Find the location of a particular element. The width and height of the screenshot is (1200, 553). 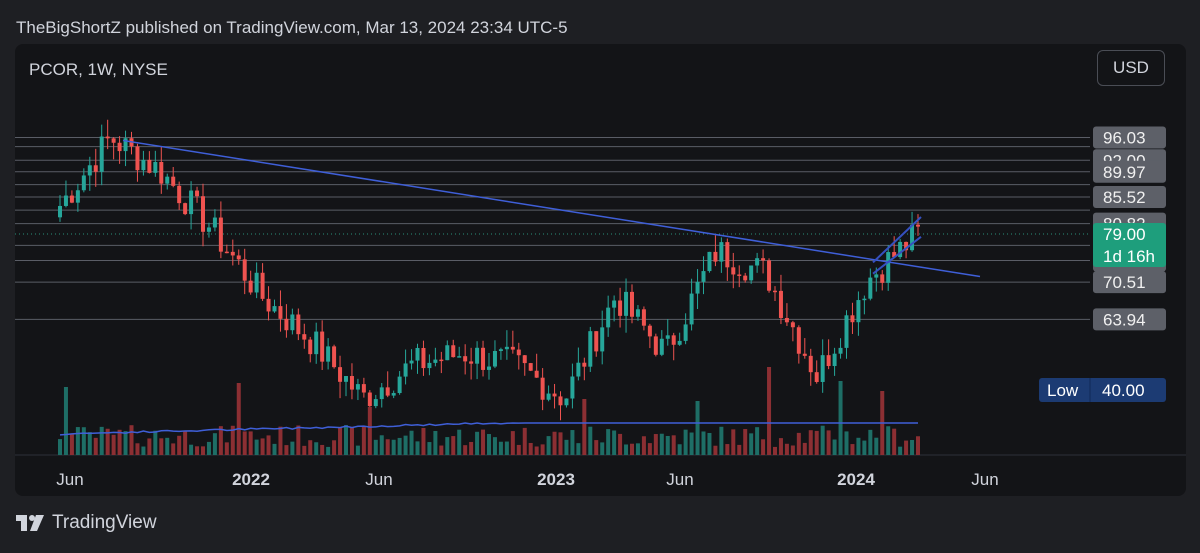

channel-lower-line is located at coordinates (897, 255).